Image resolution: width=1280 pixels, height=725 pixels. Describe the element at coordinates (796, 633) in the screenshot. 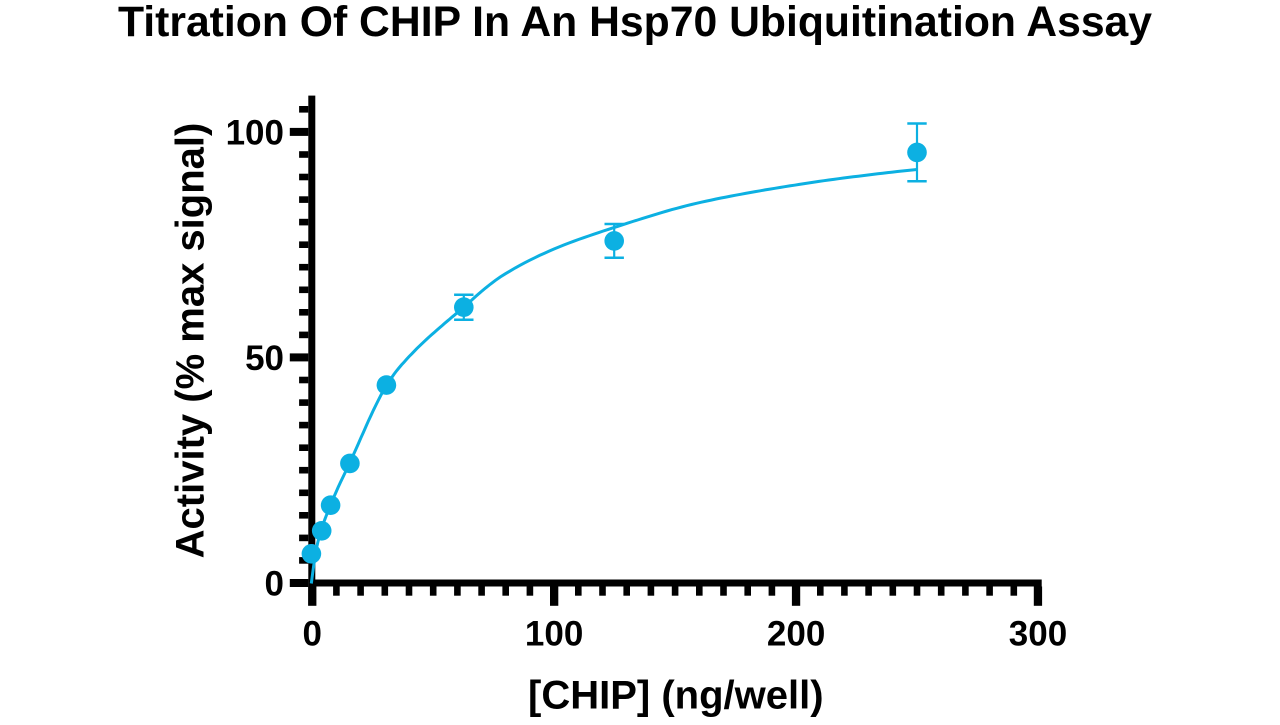

I see `svg-text: 200` at that location.